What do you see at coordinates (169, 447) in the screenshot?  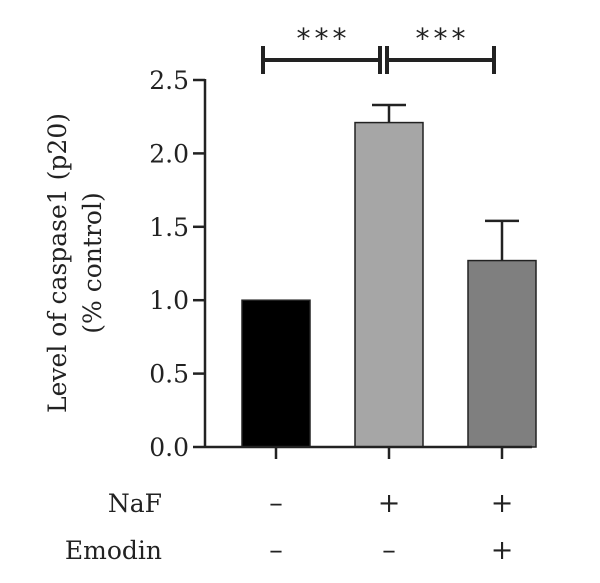 I see `y-tick-label: 0.0` at bounding box center [169, 447].